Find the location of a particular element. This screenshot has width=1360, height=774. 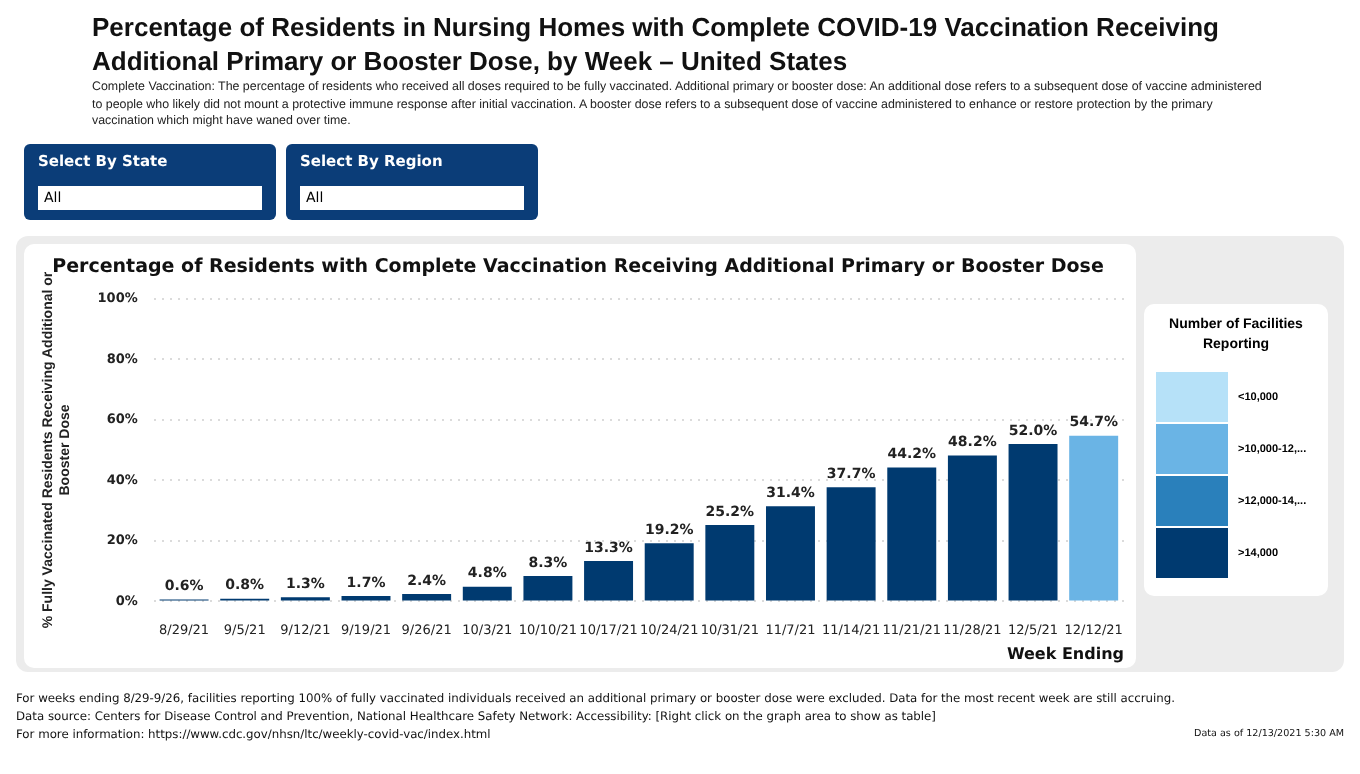

chart-title: Percentage of Residents in Nursing Homes with Complete COVID-19 Vaccination Receiving Additional Primary or Booster Dose, by Week – United States is located at coordinates (656, 44).